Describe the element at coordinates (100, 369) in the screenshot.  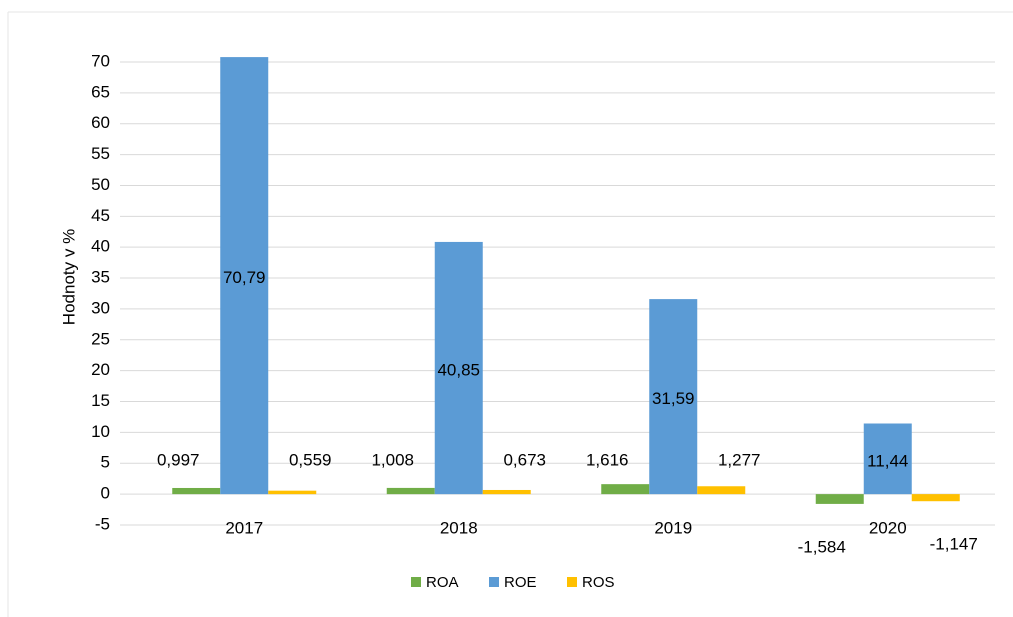
I see `y-tick-label: 20` at that location.